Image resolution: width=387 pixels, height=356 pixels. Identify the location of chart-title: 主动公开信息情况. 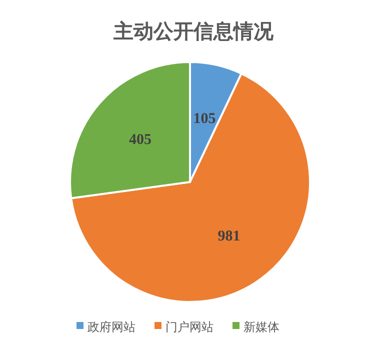
(193, 31).